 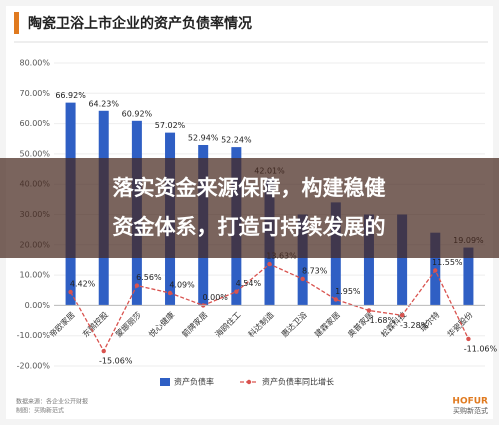 What do you see at coordinates (34, 335) in the screenshot?
I see `y-tick-label: -10.00%` at bounding box center [34, 335].